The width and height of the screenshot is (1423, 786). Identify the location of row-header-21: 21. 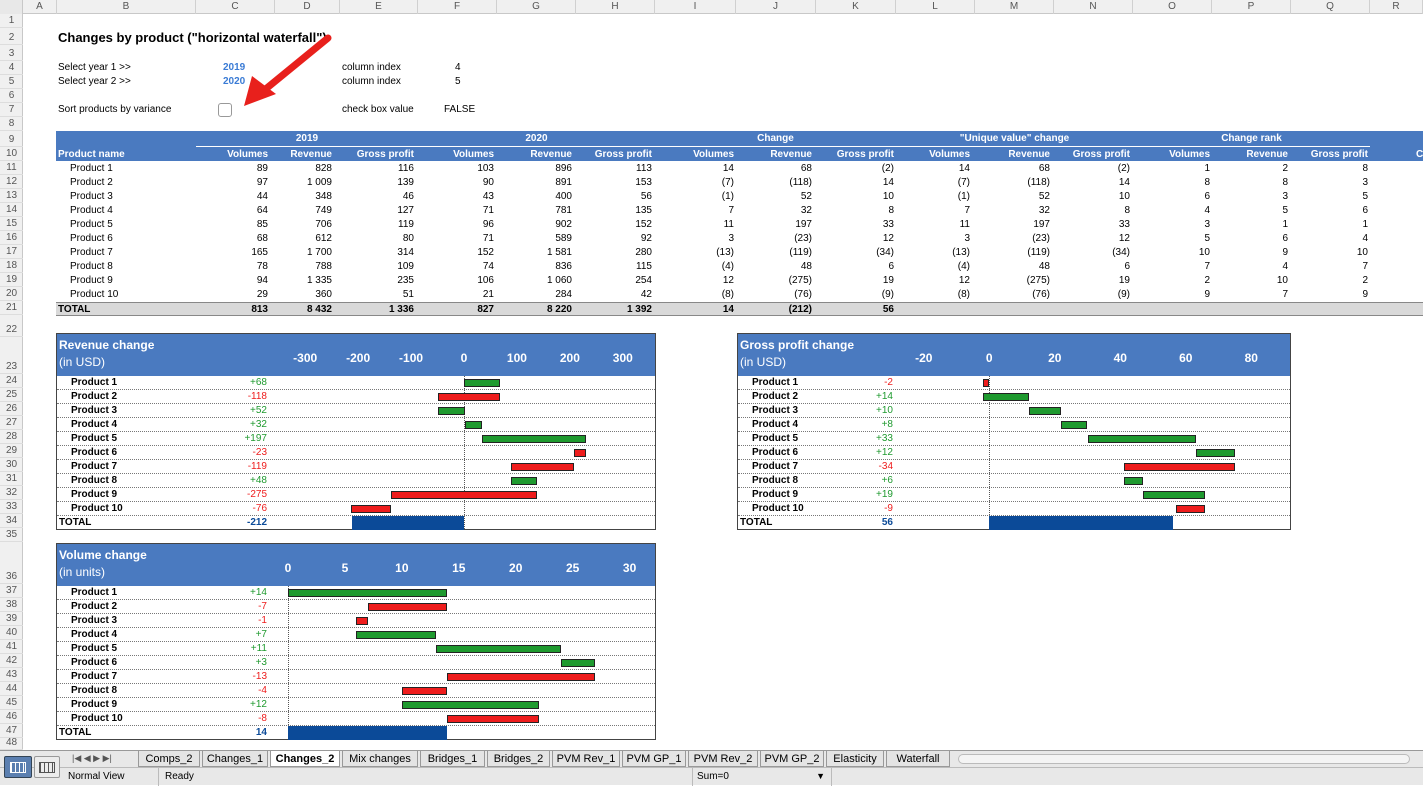
(11, 308).